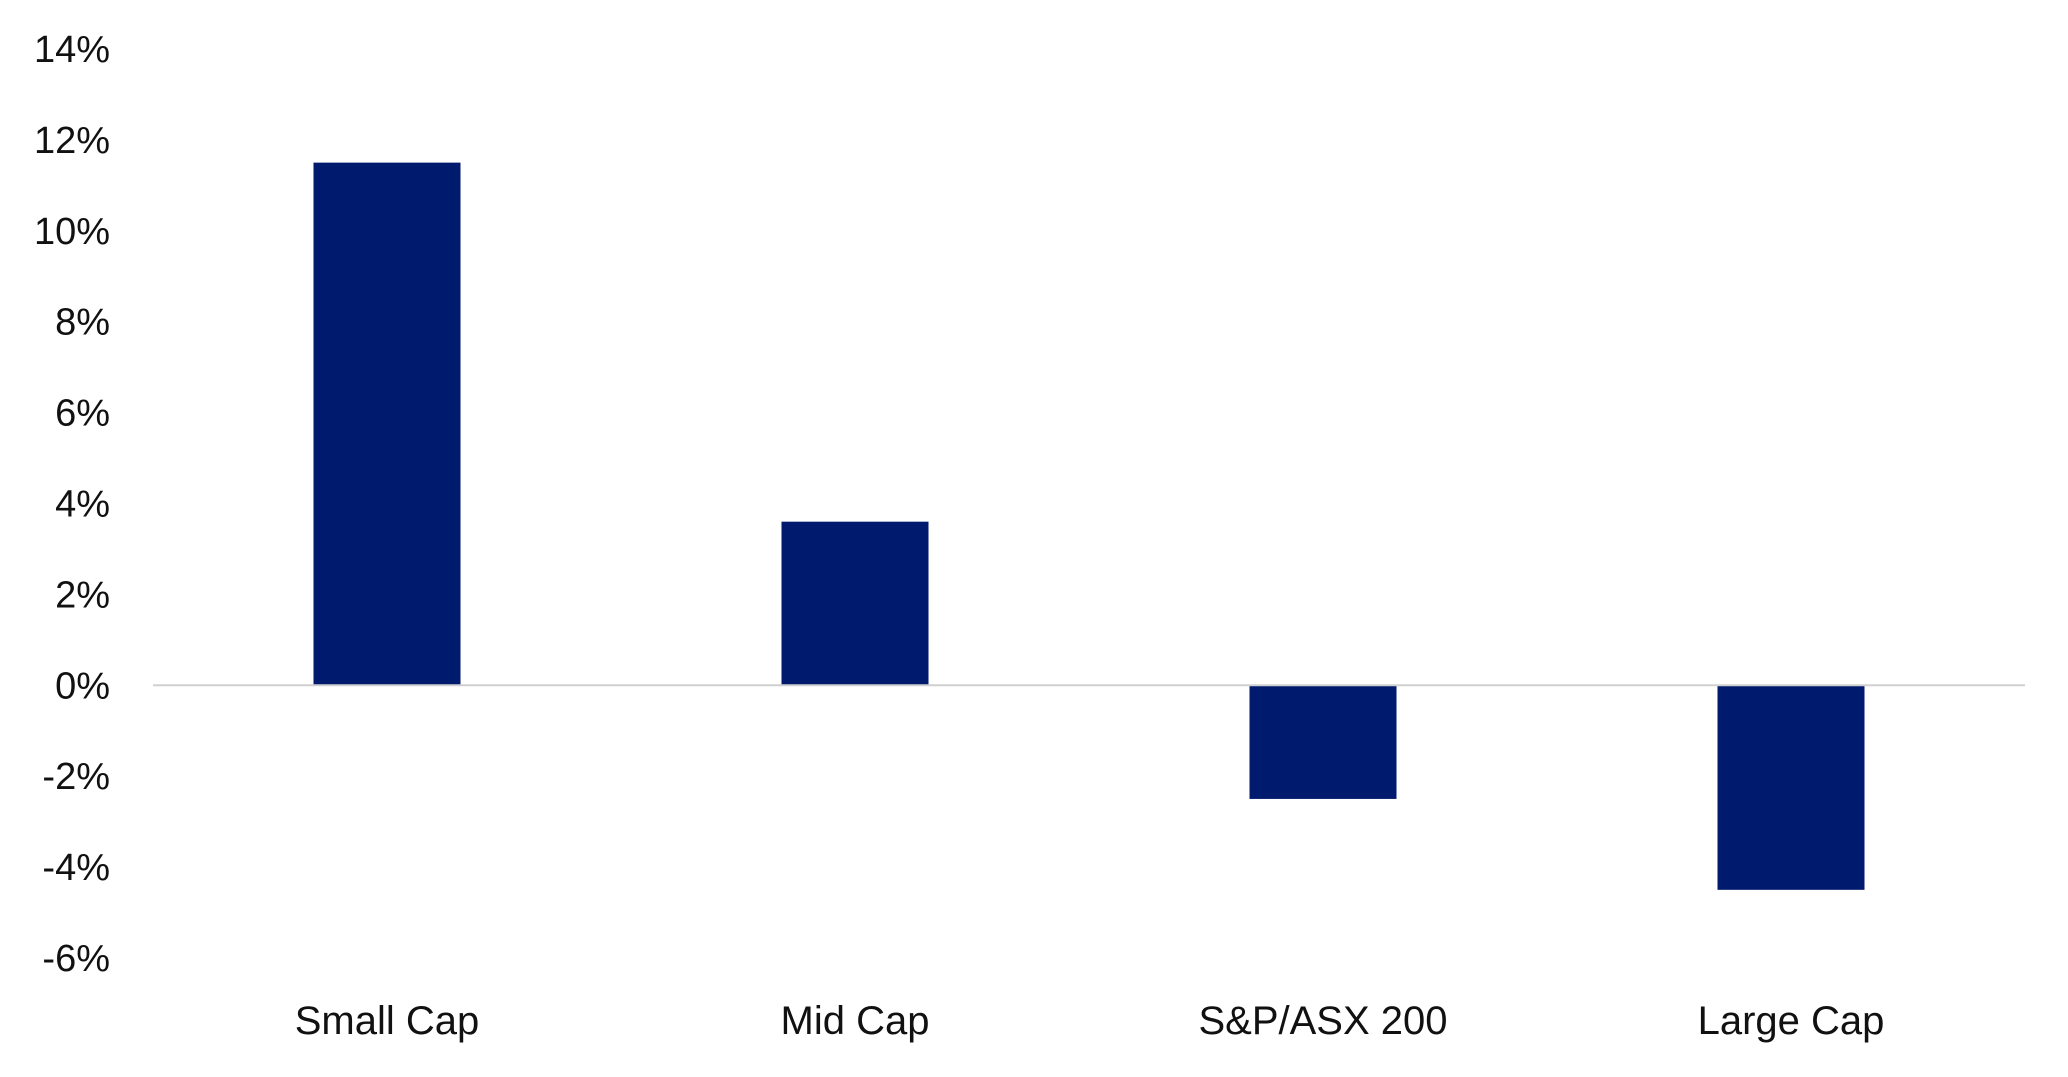 Image resolution: width=2068 pixels, height=1077 pixels. Describe the element at coordinates (76, 777) in the screenshot. I see `y-tick-label: -2%` at that location.